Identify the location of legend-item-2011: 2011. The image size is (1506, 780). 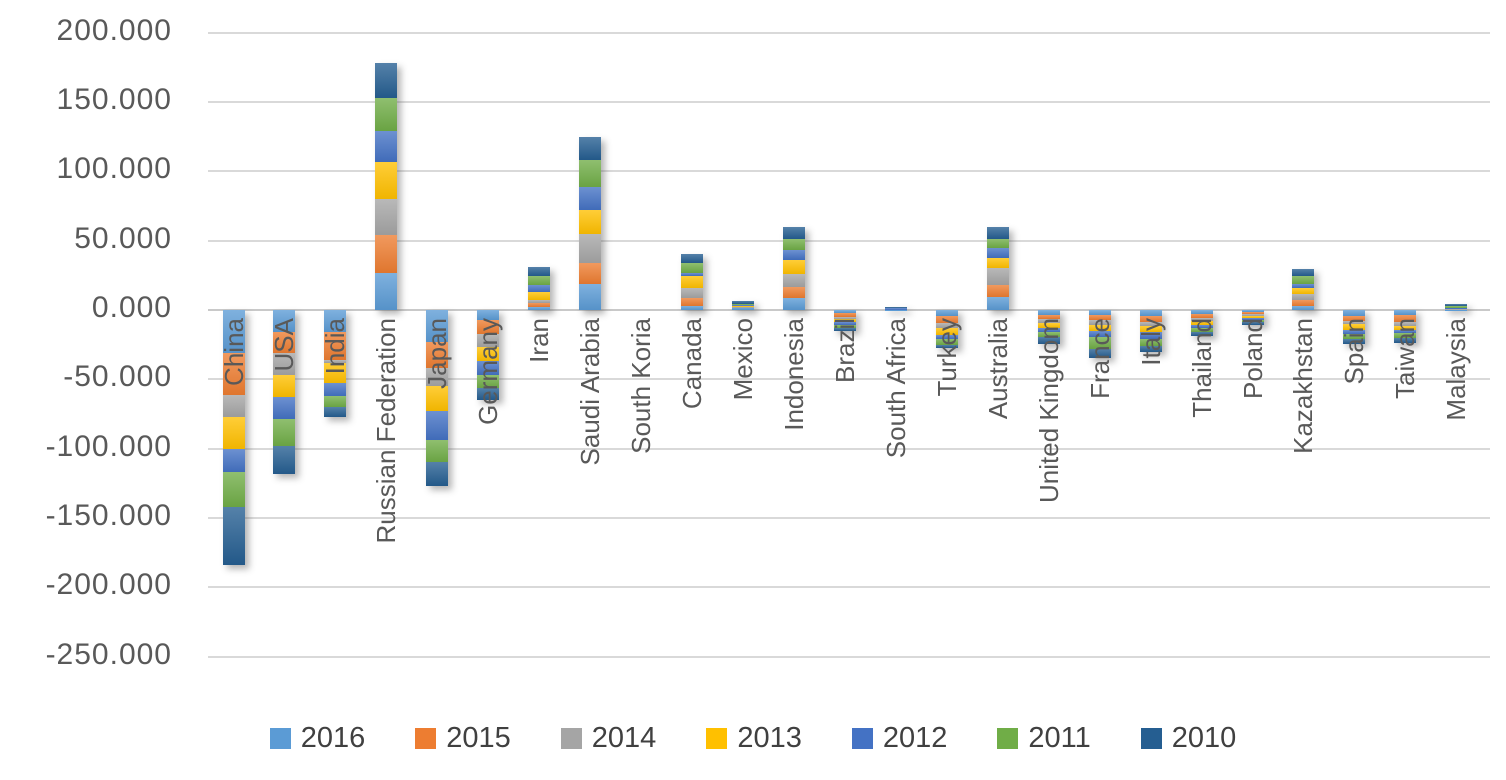
(1044, 738).